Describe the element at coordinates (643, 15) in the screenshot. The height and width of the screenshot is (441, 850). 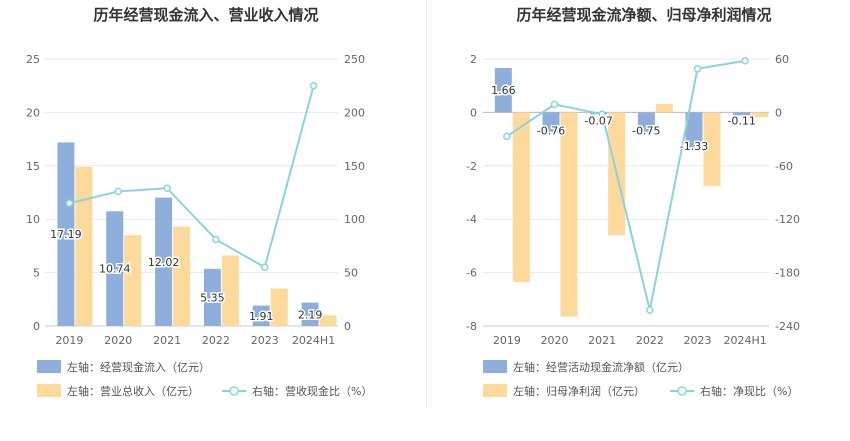
I see `chart-title: 历年经营现金流净额、归母净利润情况` at that location.